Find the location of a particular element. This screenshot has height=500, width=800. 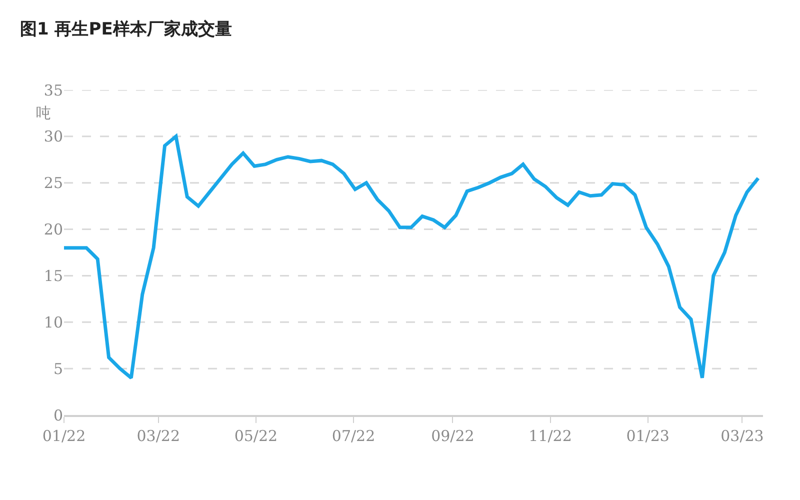

y-tick-label: 15 is located at coordinates (53, 275).